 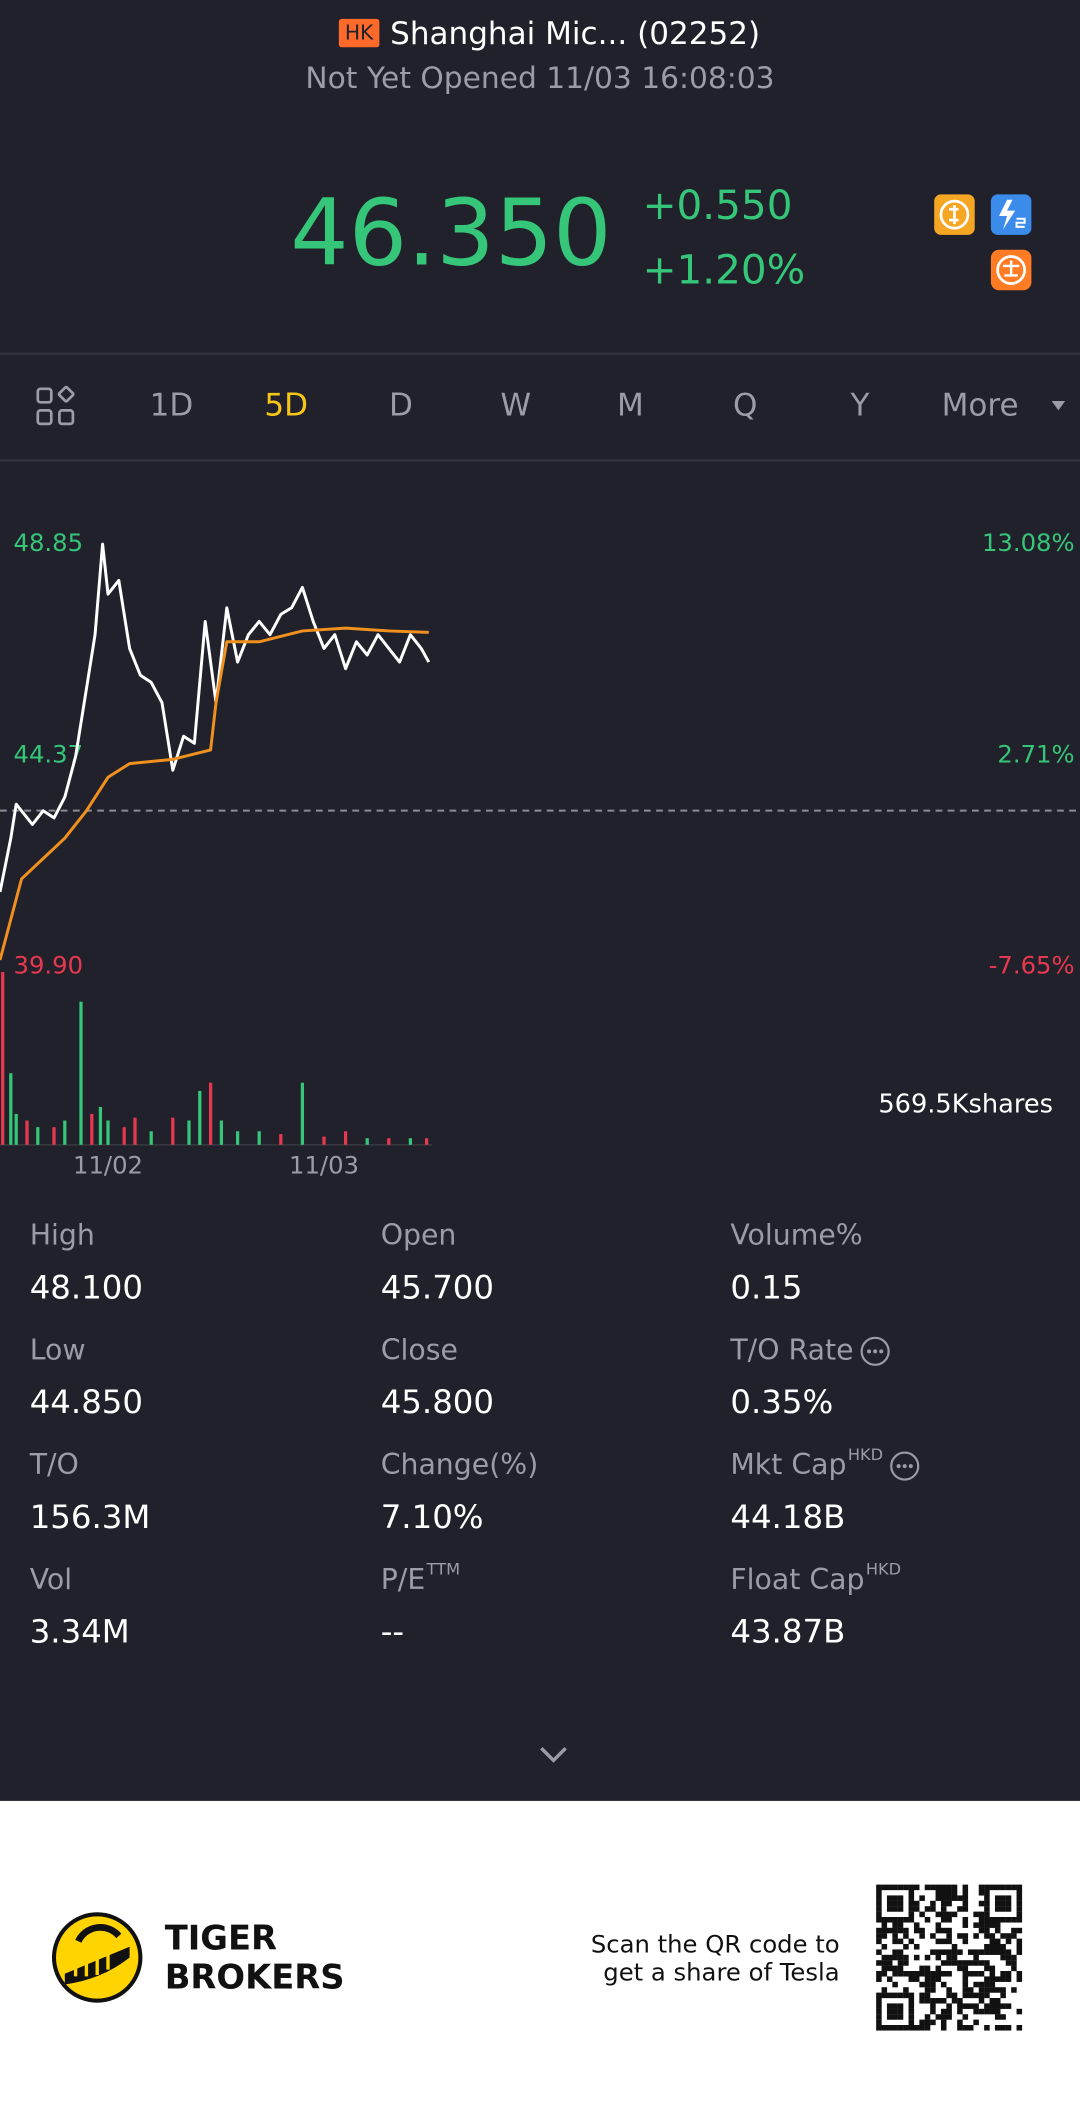 I want to click on tab: More, so click(x=980, y=405).